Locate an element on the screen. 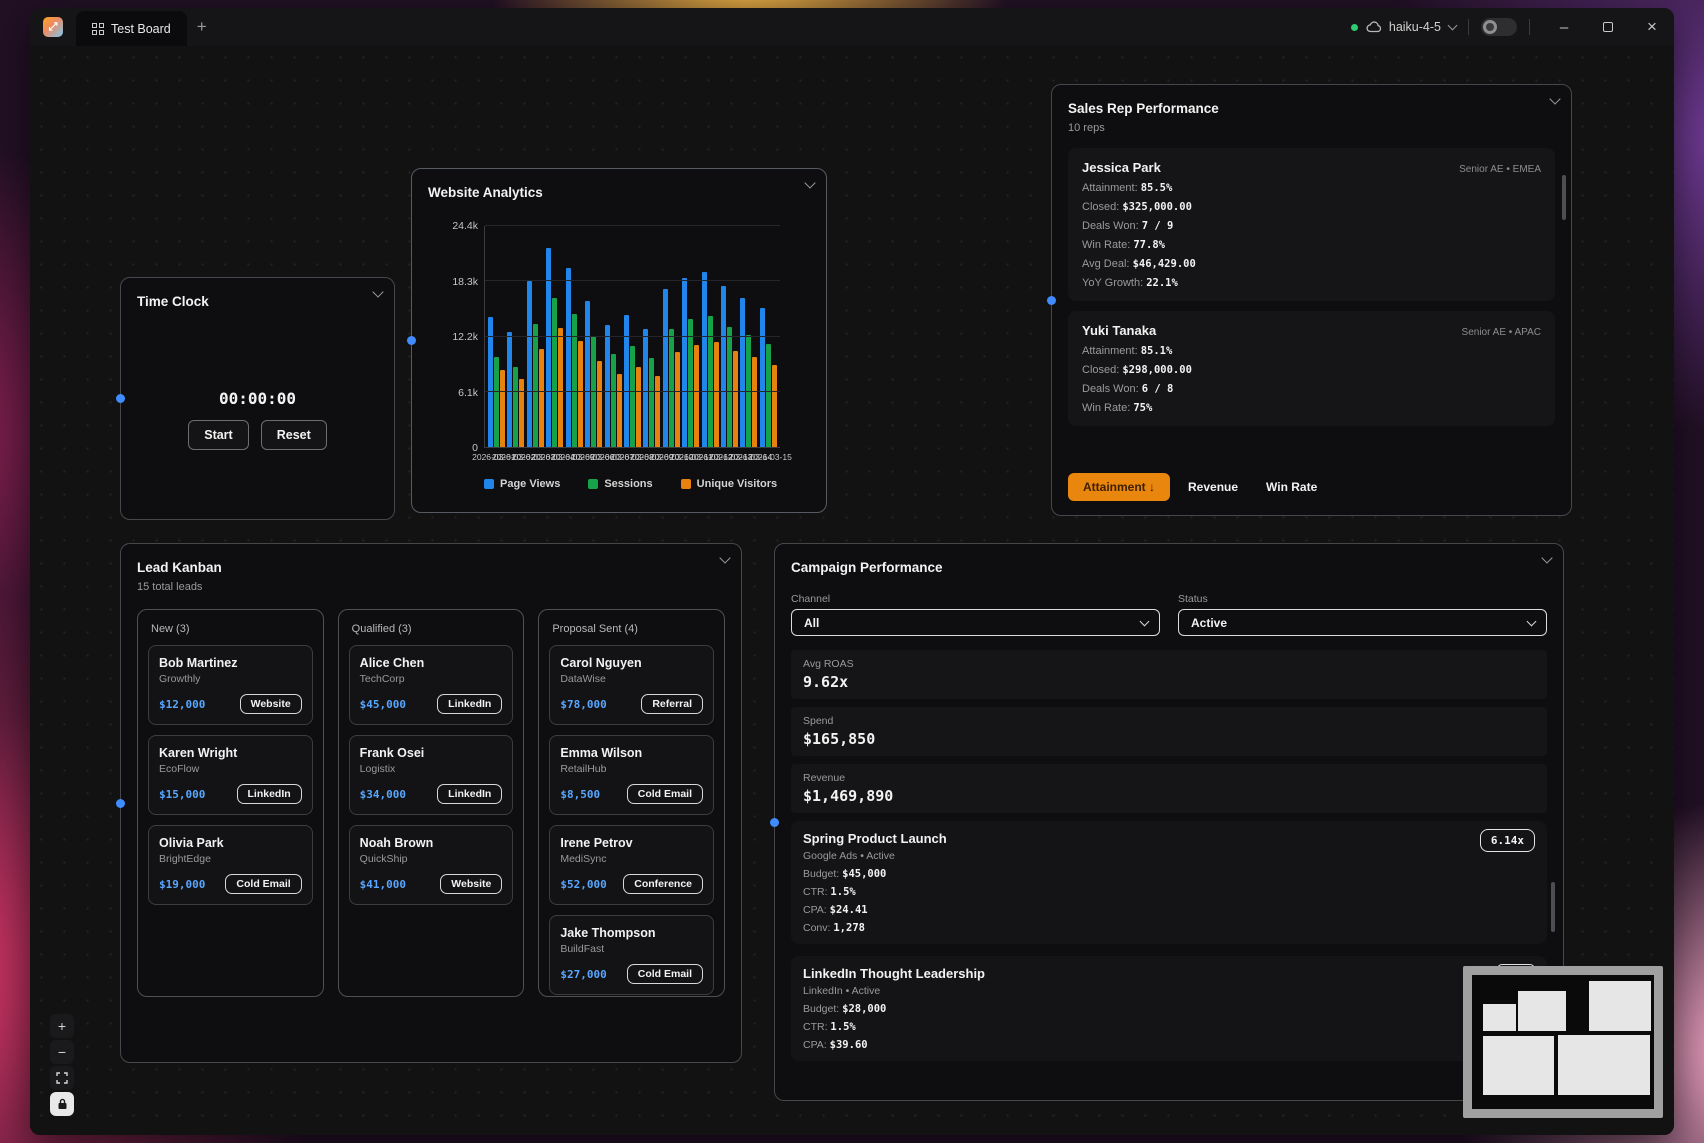  status-select: Active is located at coordinates (1362, 622).